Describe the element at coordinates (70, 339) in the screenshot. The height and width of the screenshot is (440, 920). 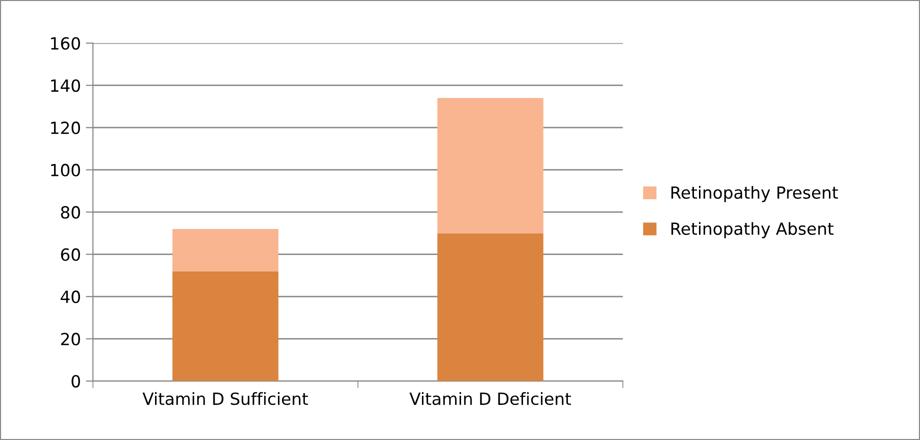
I see `y-tick-label: 20` at that location.